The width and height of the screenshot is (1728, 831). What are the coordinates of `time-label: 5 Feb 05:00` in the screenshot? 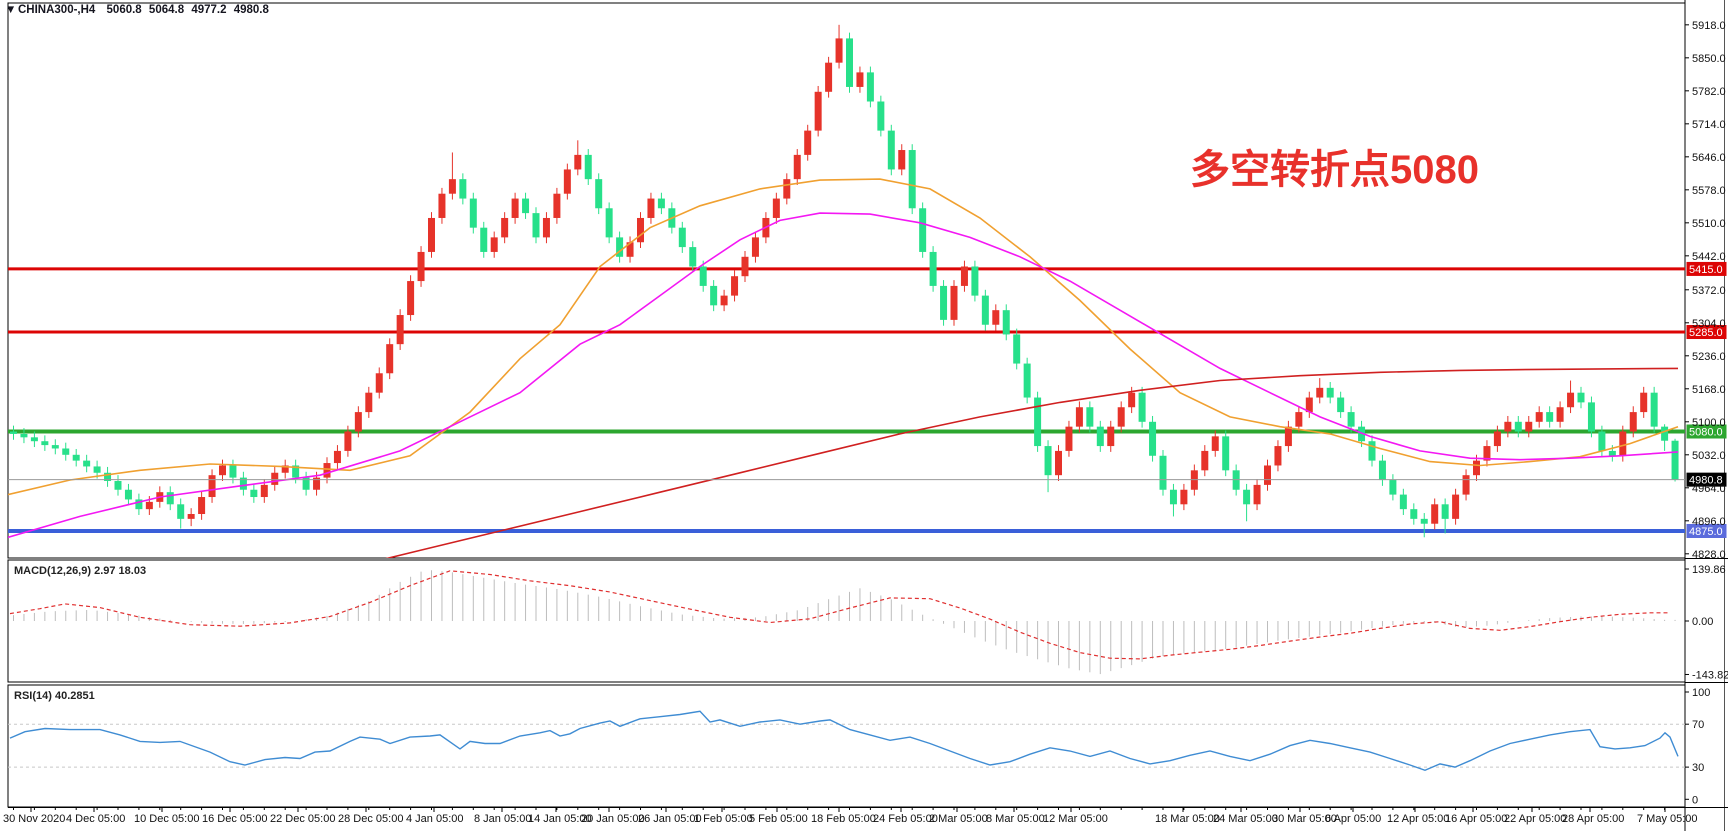 It's located at (778, 819).